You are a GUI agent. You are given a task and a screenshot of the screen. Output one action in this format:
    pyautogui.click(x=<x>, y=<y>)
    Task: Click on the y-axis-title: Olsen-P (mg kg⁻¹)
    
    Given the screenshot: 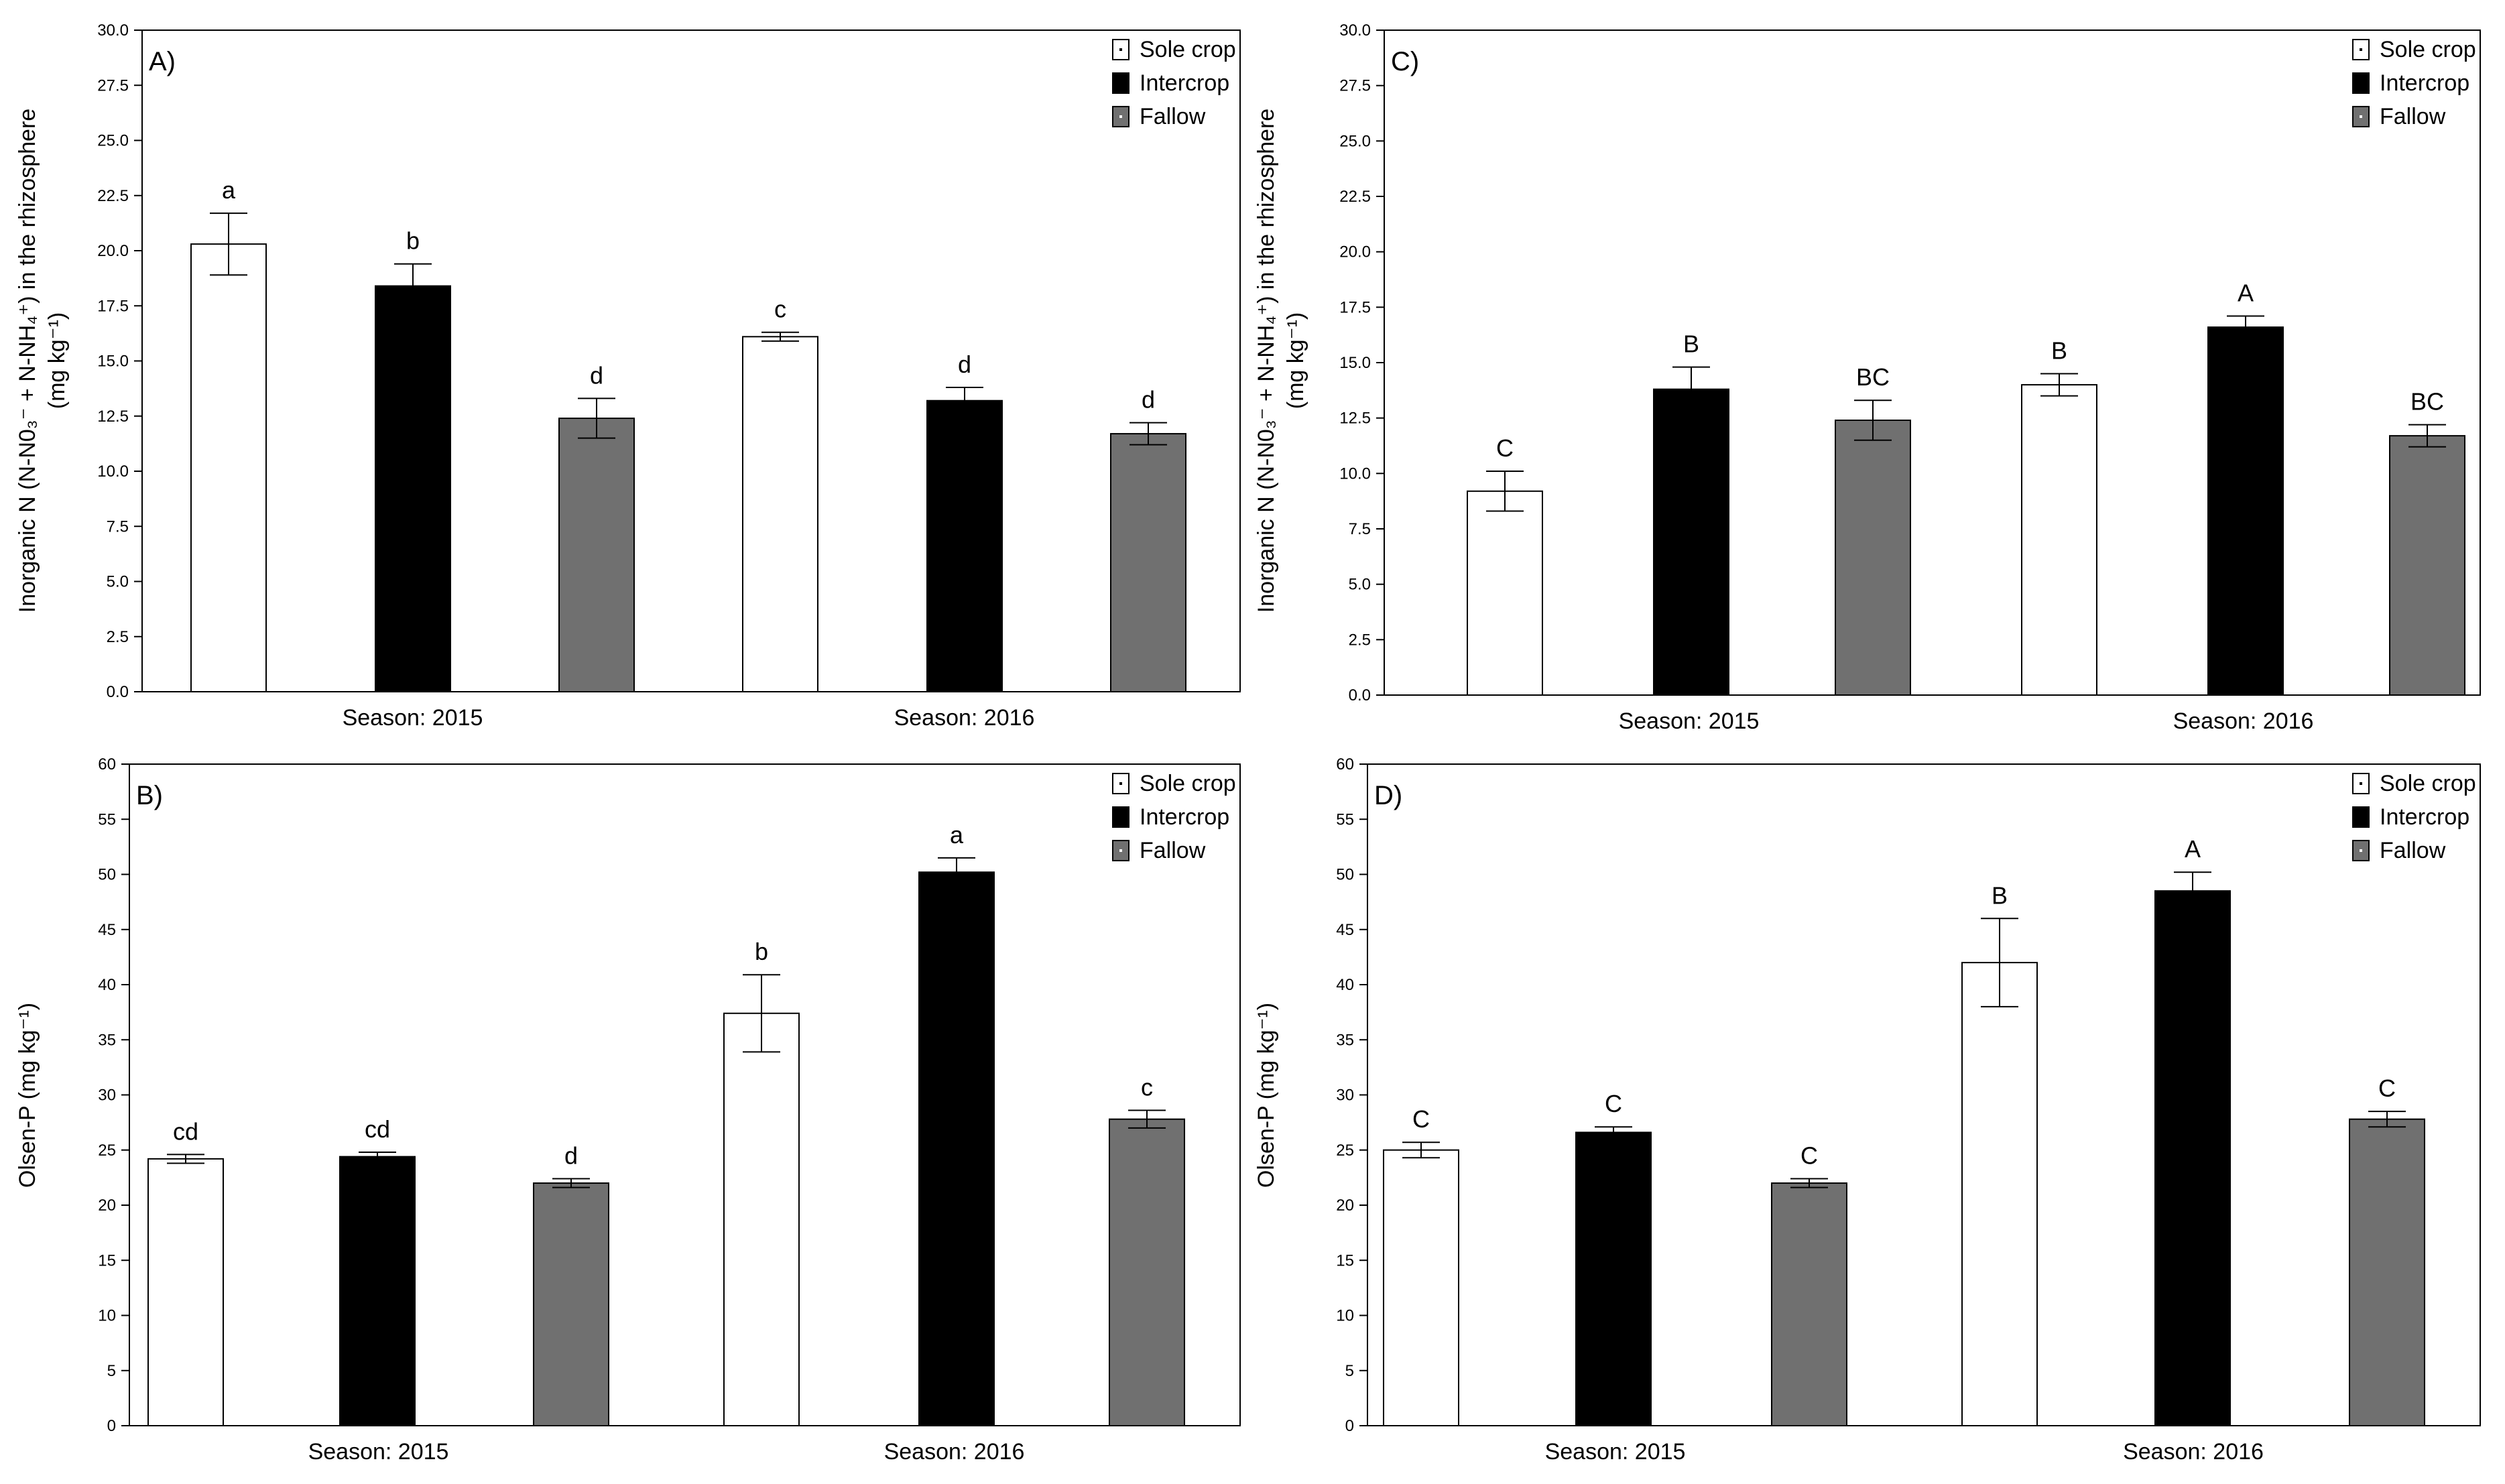 What is the action you would take?
    pyautogui.click(x=28, y=1095)
    